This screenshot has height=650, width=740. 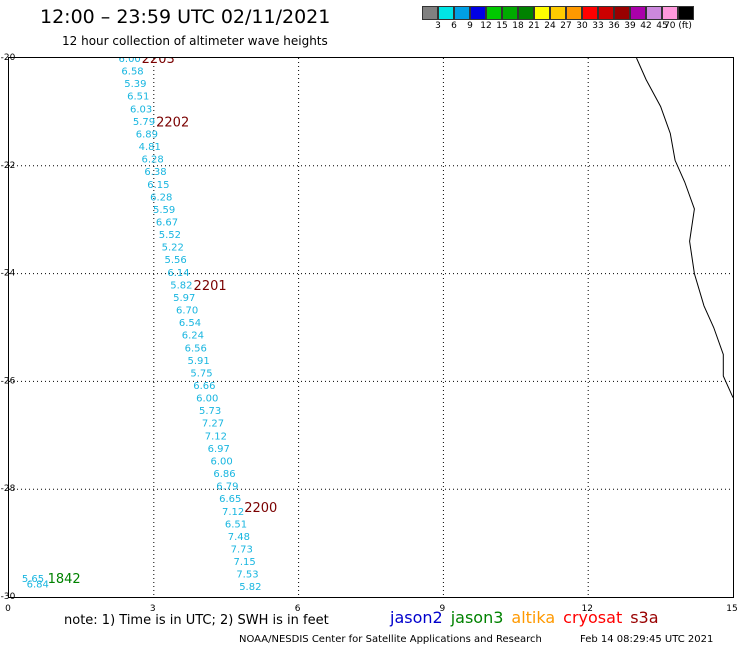 I want to click on satellite-legend-item: jason2, so click(x=416, y=617).